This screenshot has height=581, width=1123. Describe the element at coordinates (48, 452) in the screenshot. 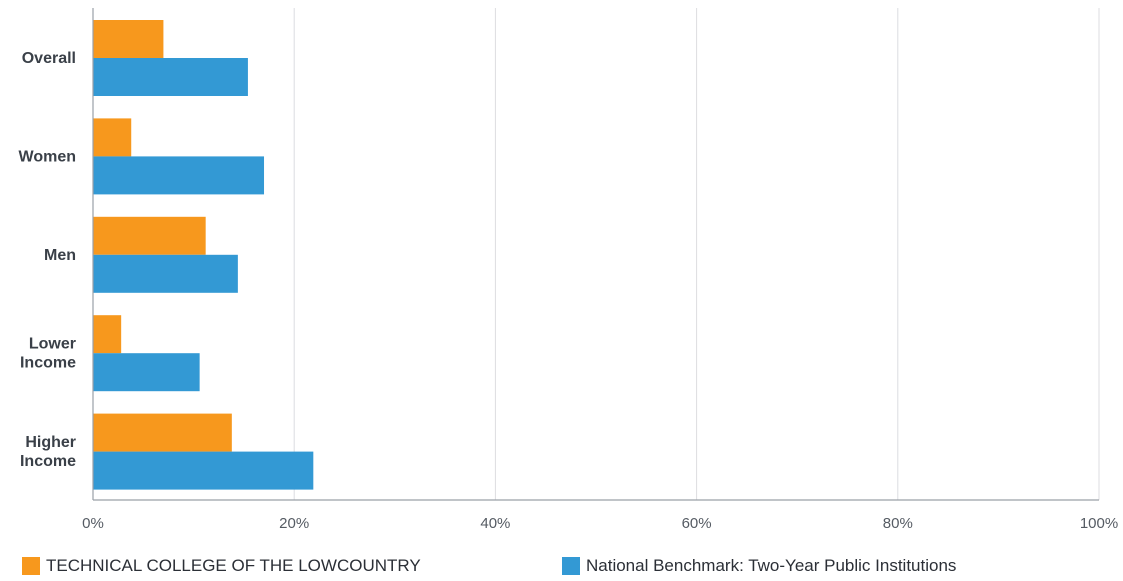

I see `category-label-higher-income: Higher Income` at that location.